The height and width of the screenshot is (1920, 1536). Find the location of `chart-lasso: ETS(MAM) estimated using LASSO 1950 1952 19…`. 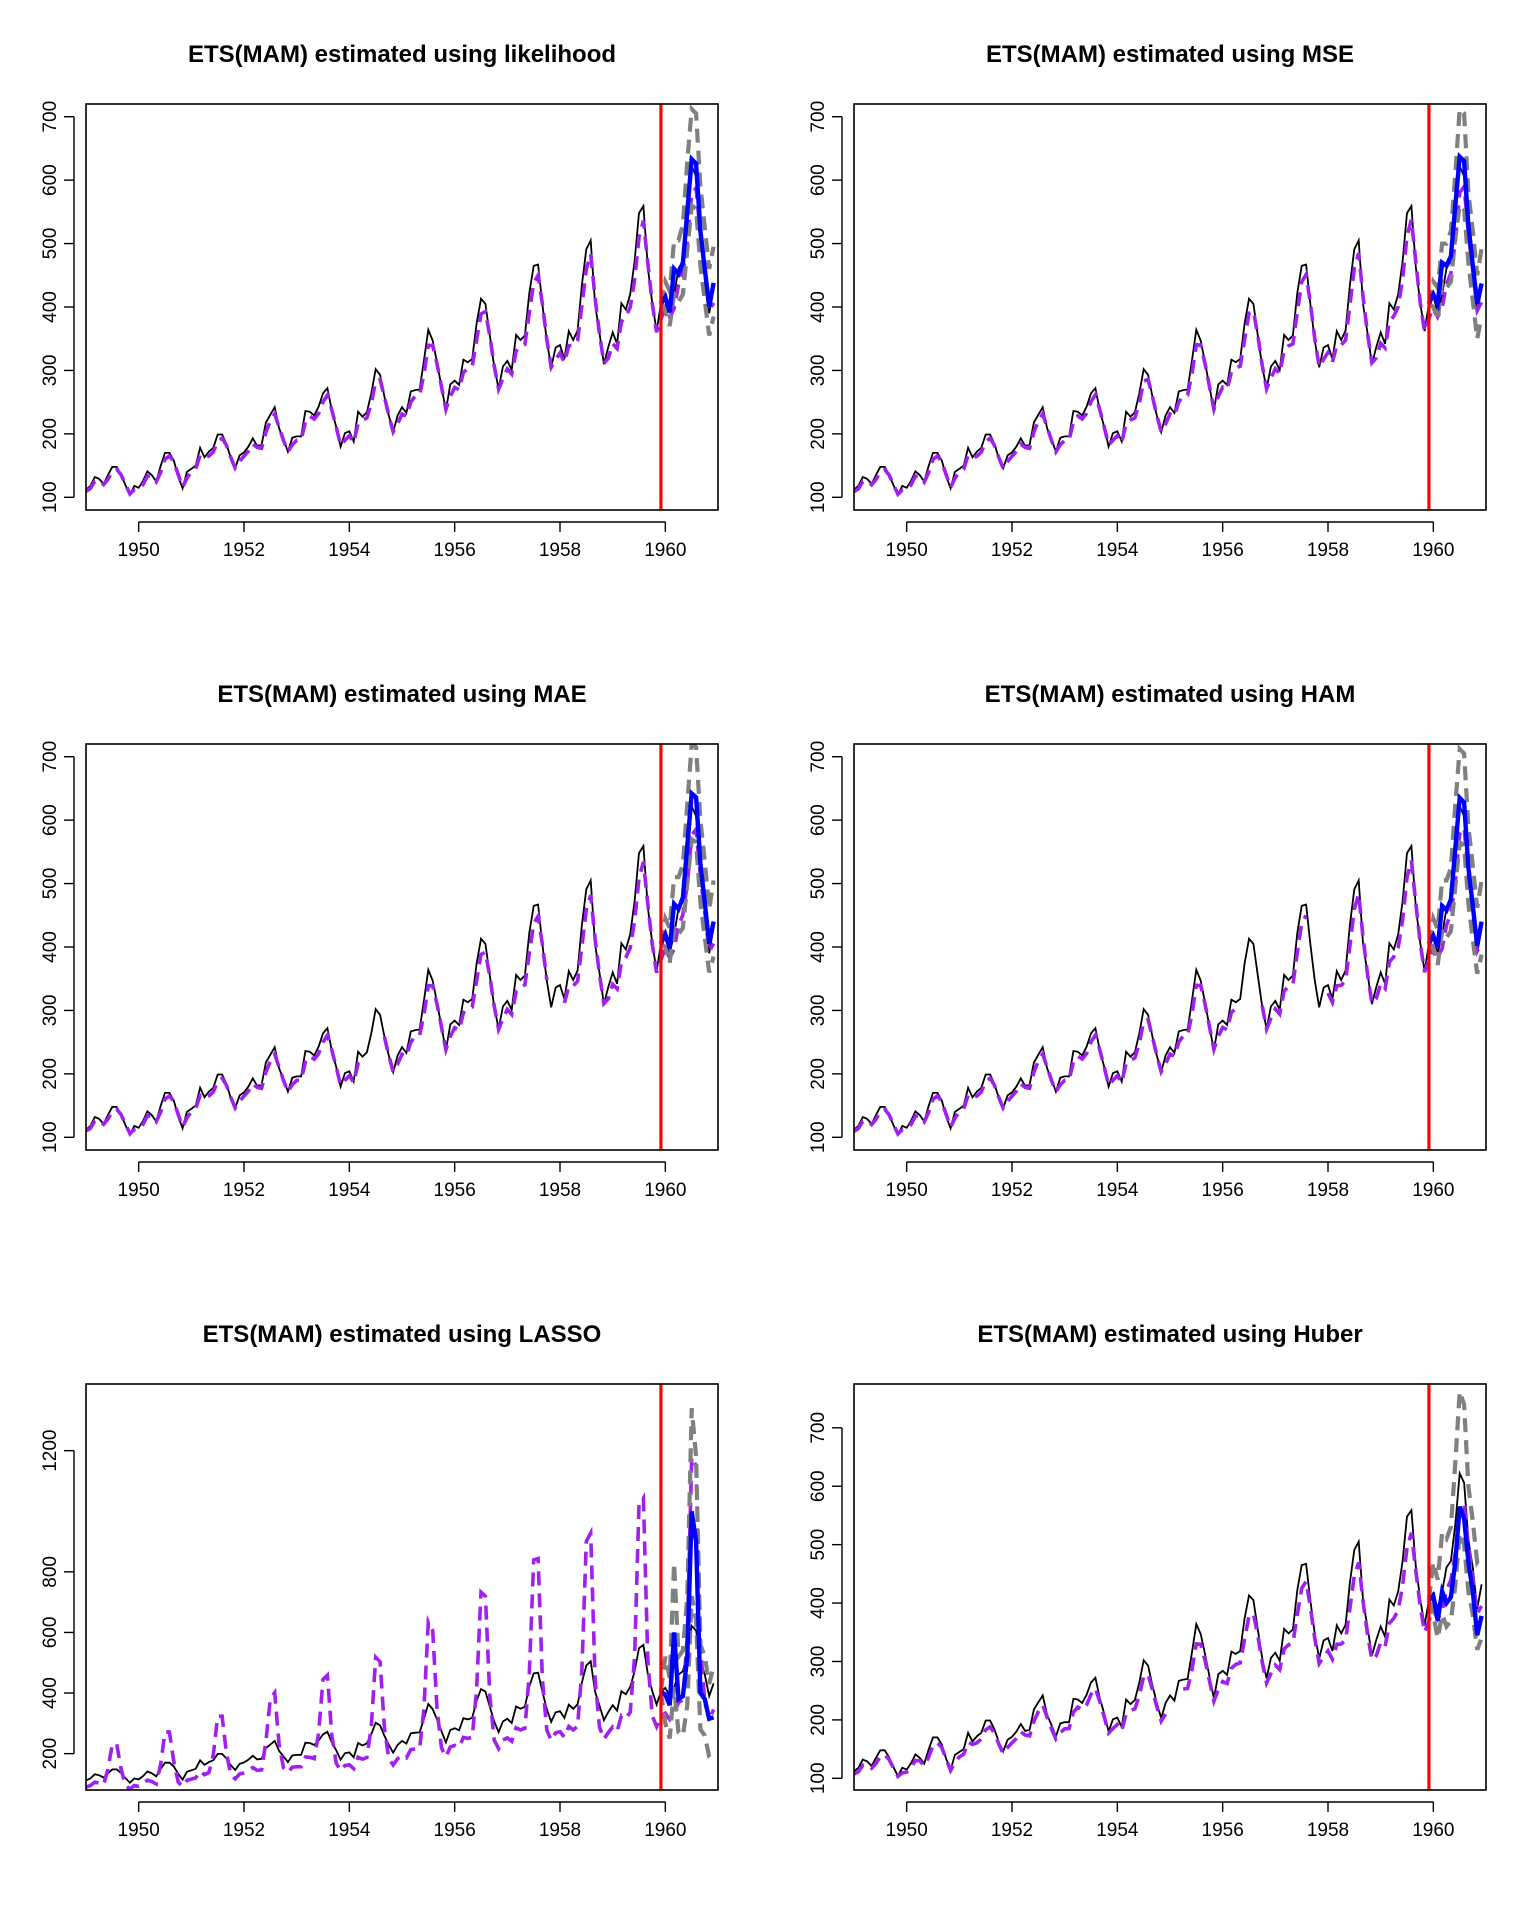

chart-lasso: ETS(MAM) estimated using LASSO 1950 1952 19… is located at coordinates (379, 1581).